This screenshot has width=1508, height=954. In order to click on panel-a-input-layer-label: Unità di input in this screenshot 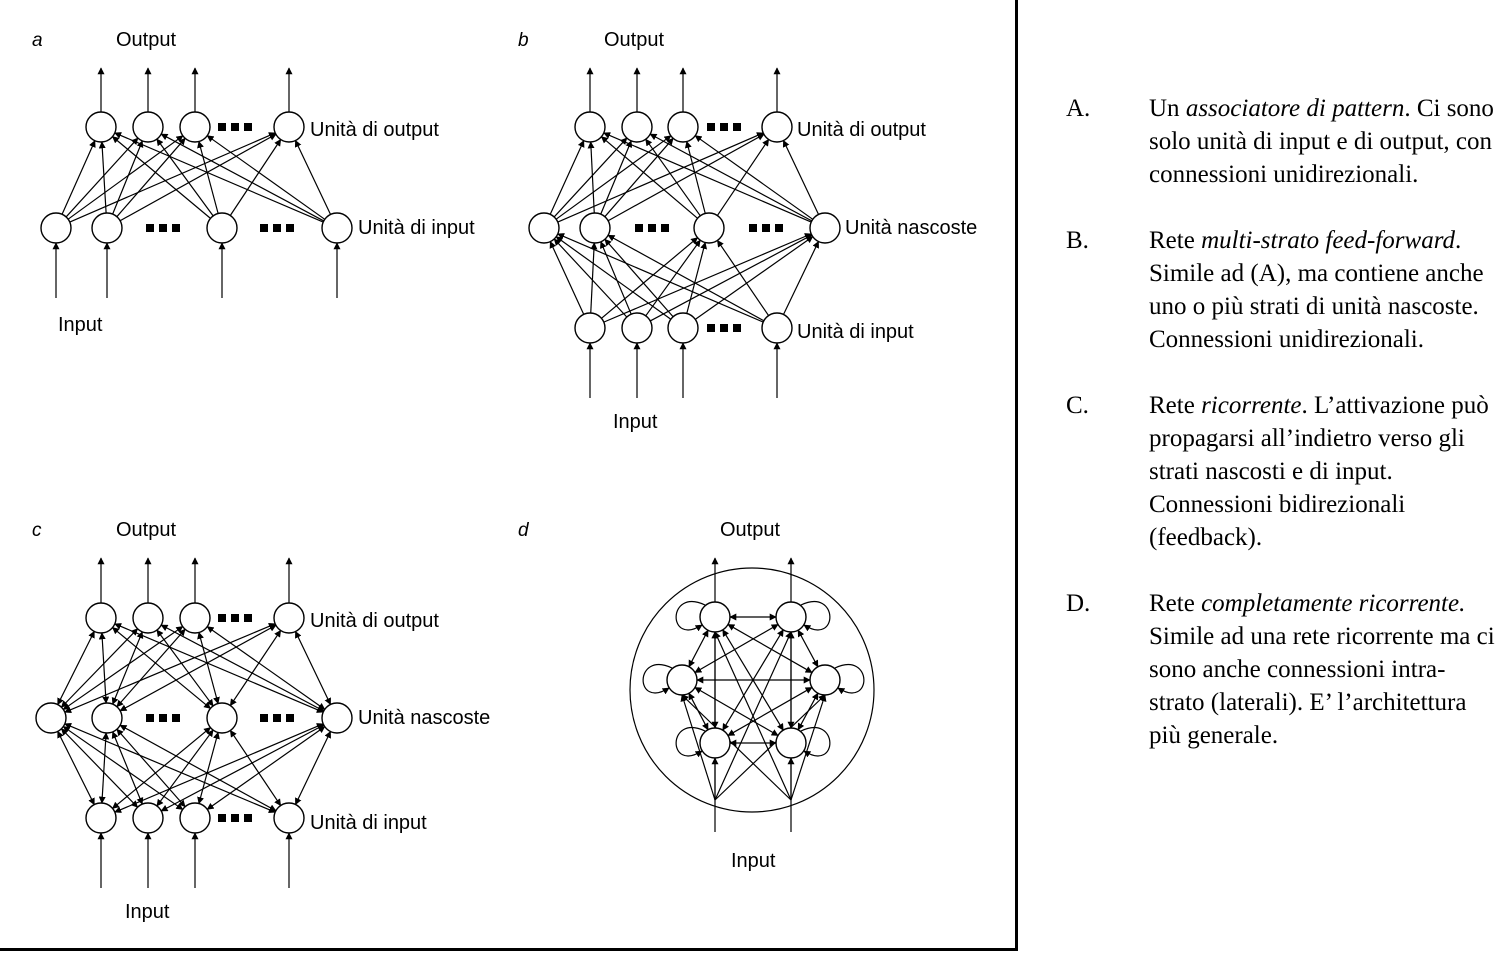, I will do `click(416, 228)`.